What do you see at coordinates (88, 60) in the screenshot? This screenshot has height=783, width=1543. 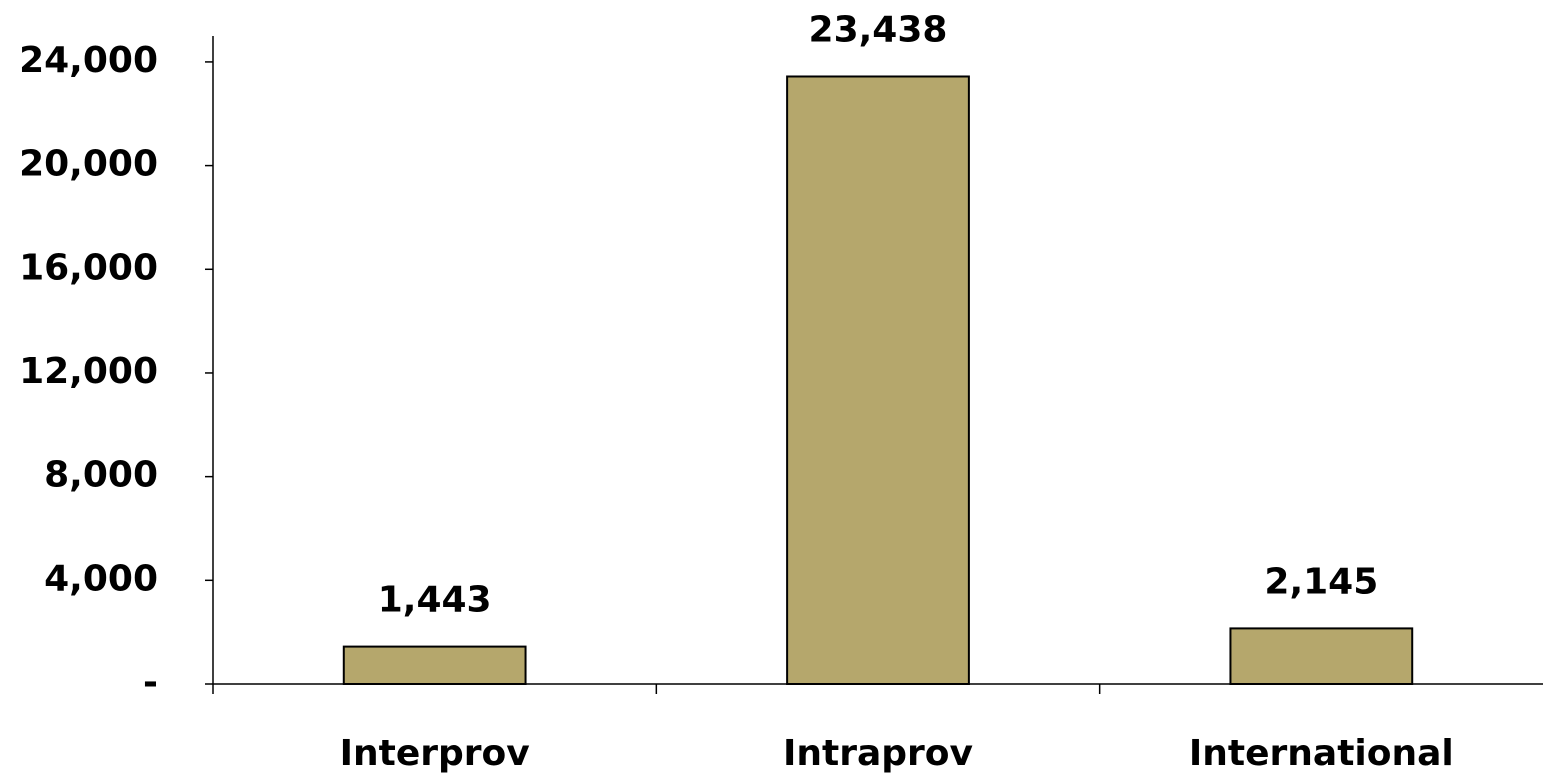 I see `y-tick-label: 24,000` at bounding box center [88, 60].